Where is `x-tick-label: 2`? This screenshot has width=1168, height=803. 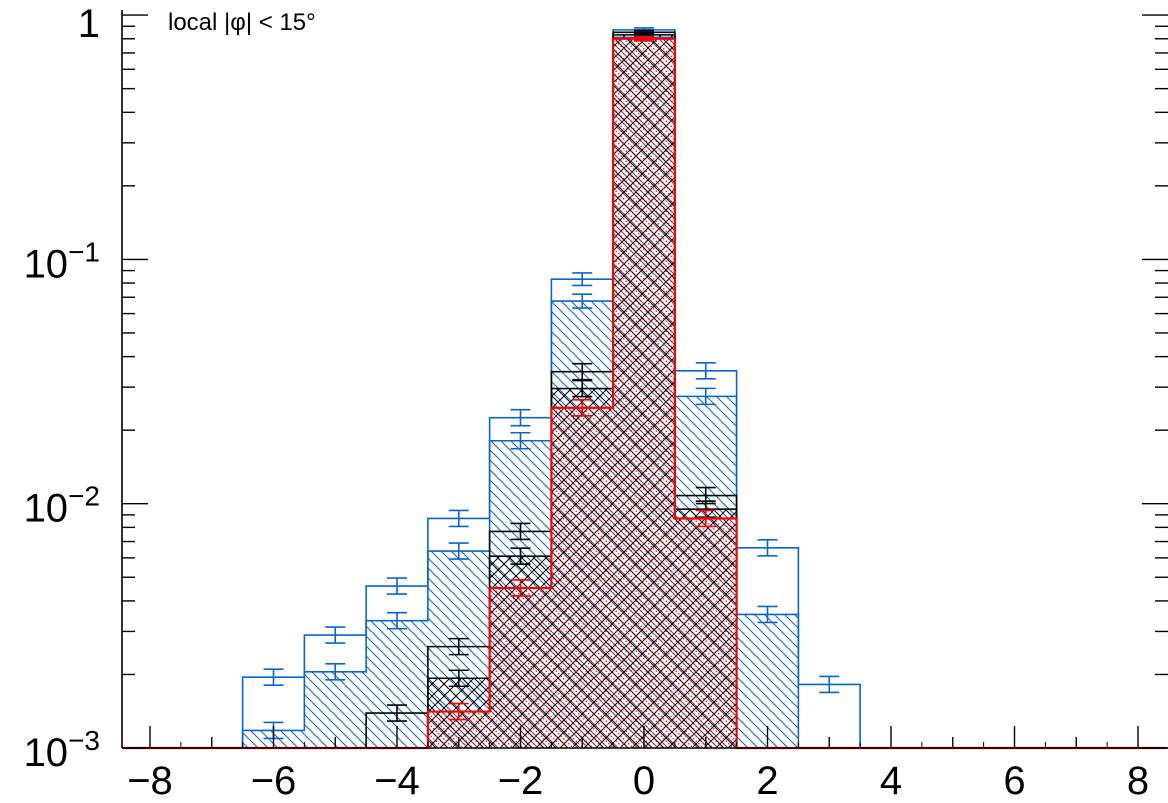 x-tick-label: 2 is located at coordinates (767, 781).